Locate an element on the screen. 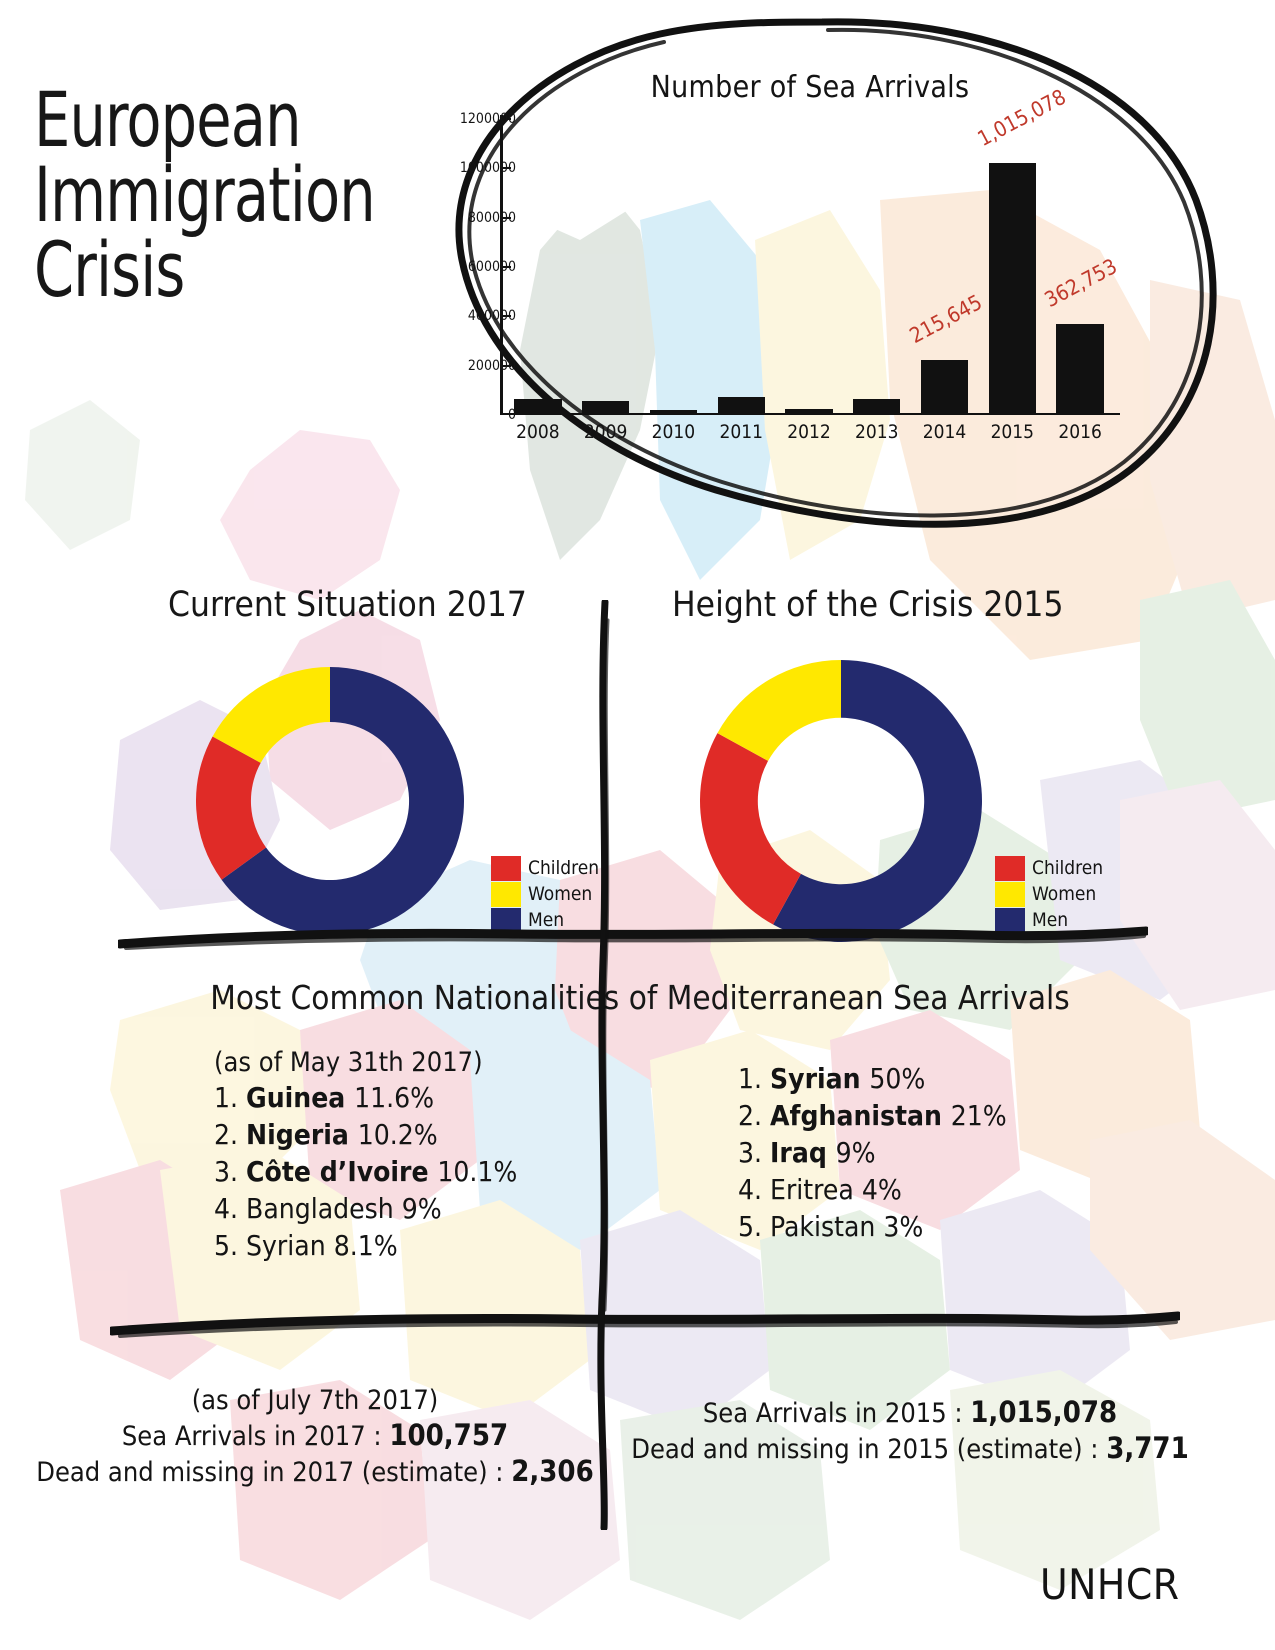 The width and height of the screenshot is (1275, 1650). bar-2013 is located at coordinates (877, 406).